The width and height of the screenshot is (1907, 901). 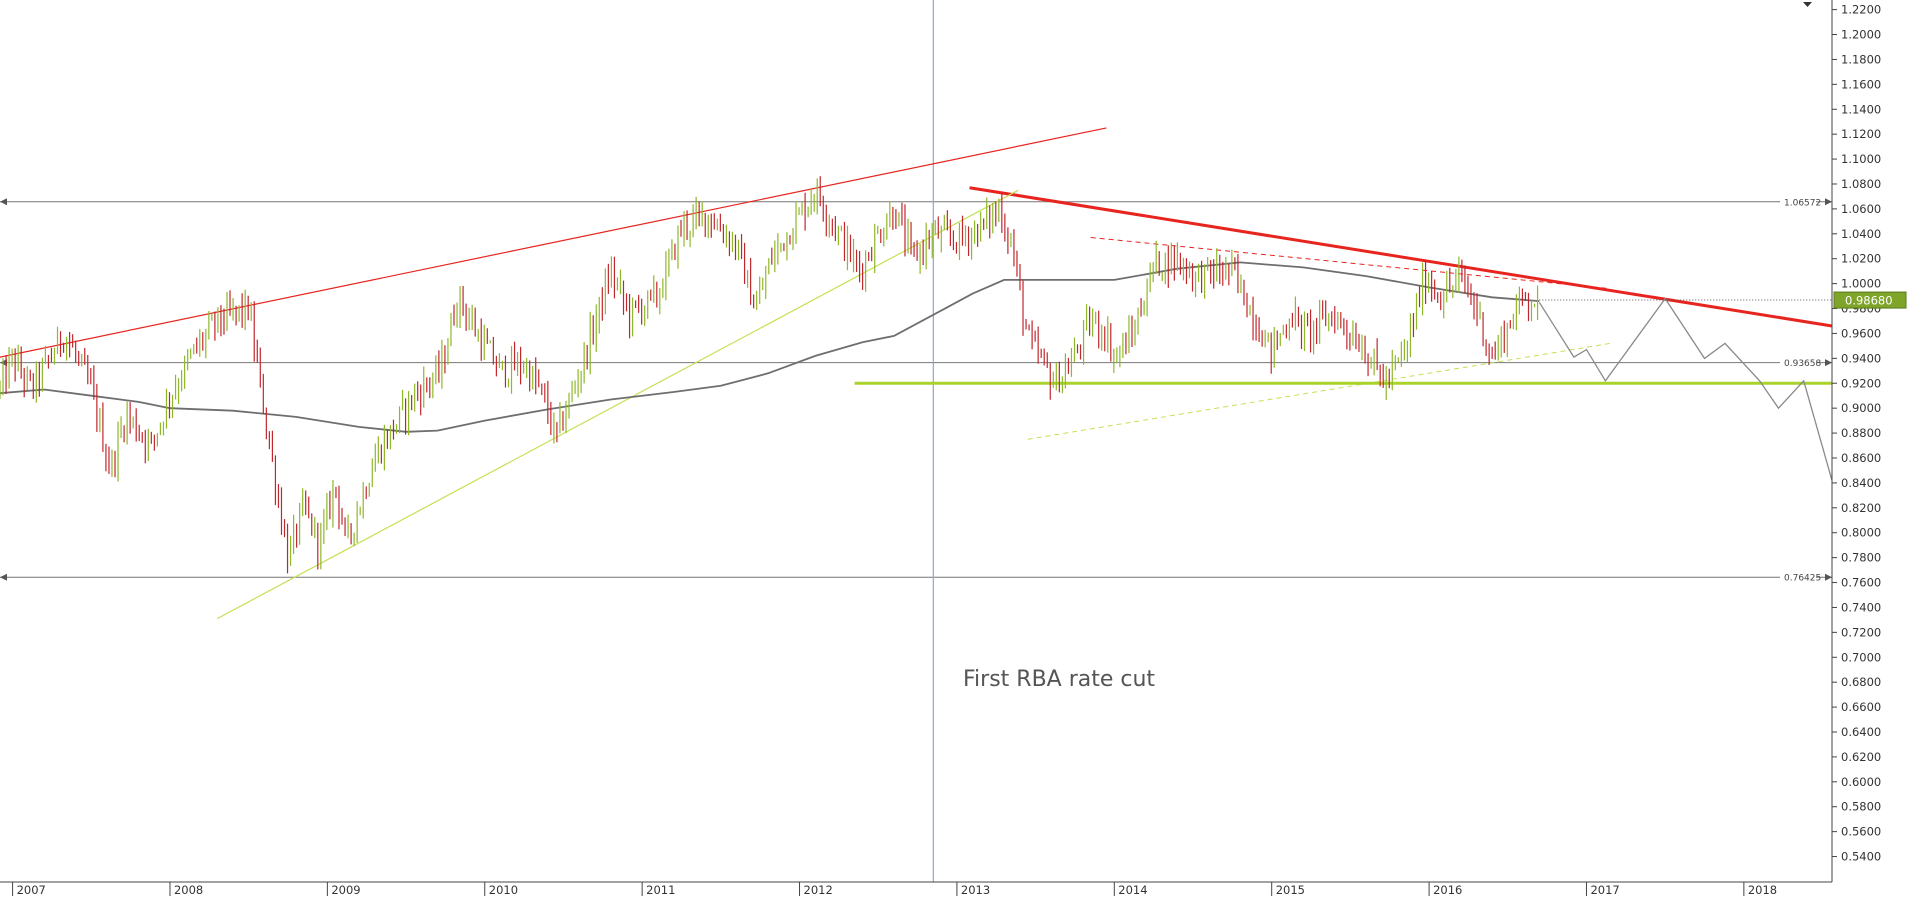 What do you see at coordinates (1290, 889) in the screenshot?
I see `x-tick-label: 2015` at bounding box center [1290, 889].